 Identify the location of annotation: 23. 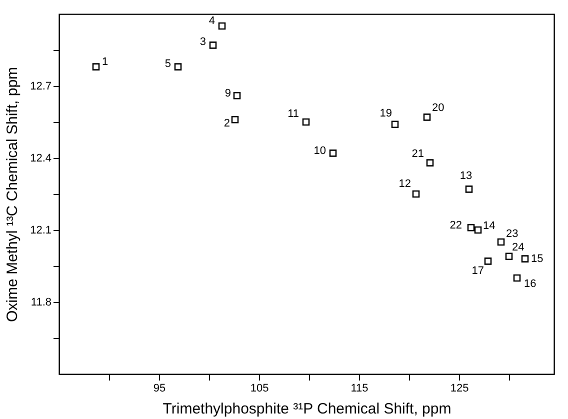
(512, 234).